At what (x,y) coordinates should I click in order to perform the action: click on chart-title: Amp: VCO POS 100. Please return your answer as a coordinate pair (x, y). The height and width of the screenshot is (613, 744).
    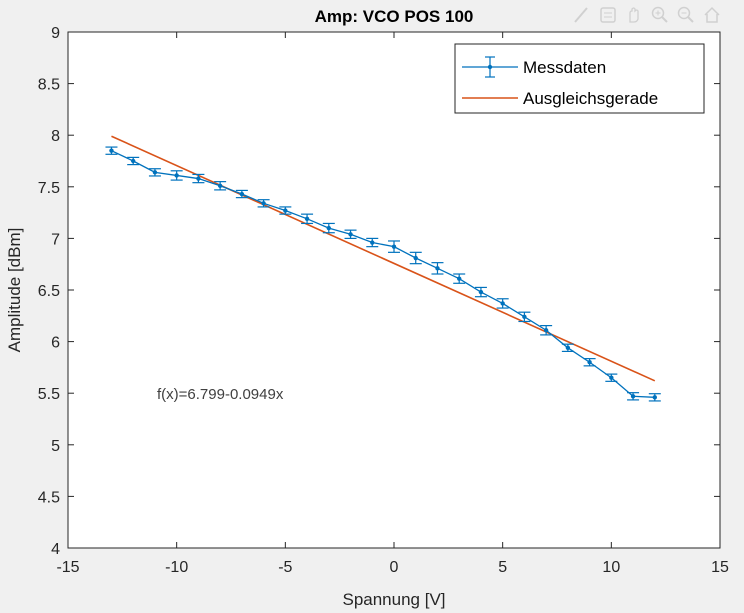
    Looking at the image, I should click on (394, 16).